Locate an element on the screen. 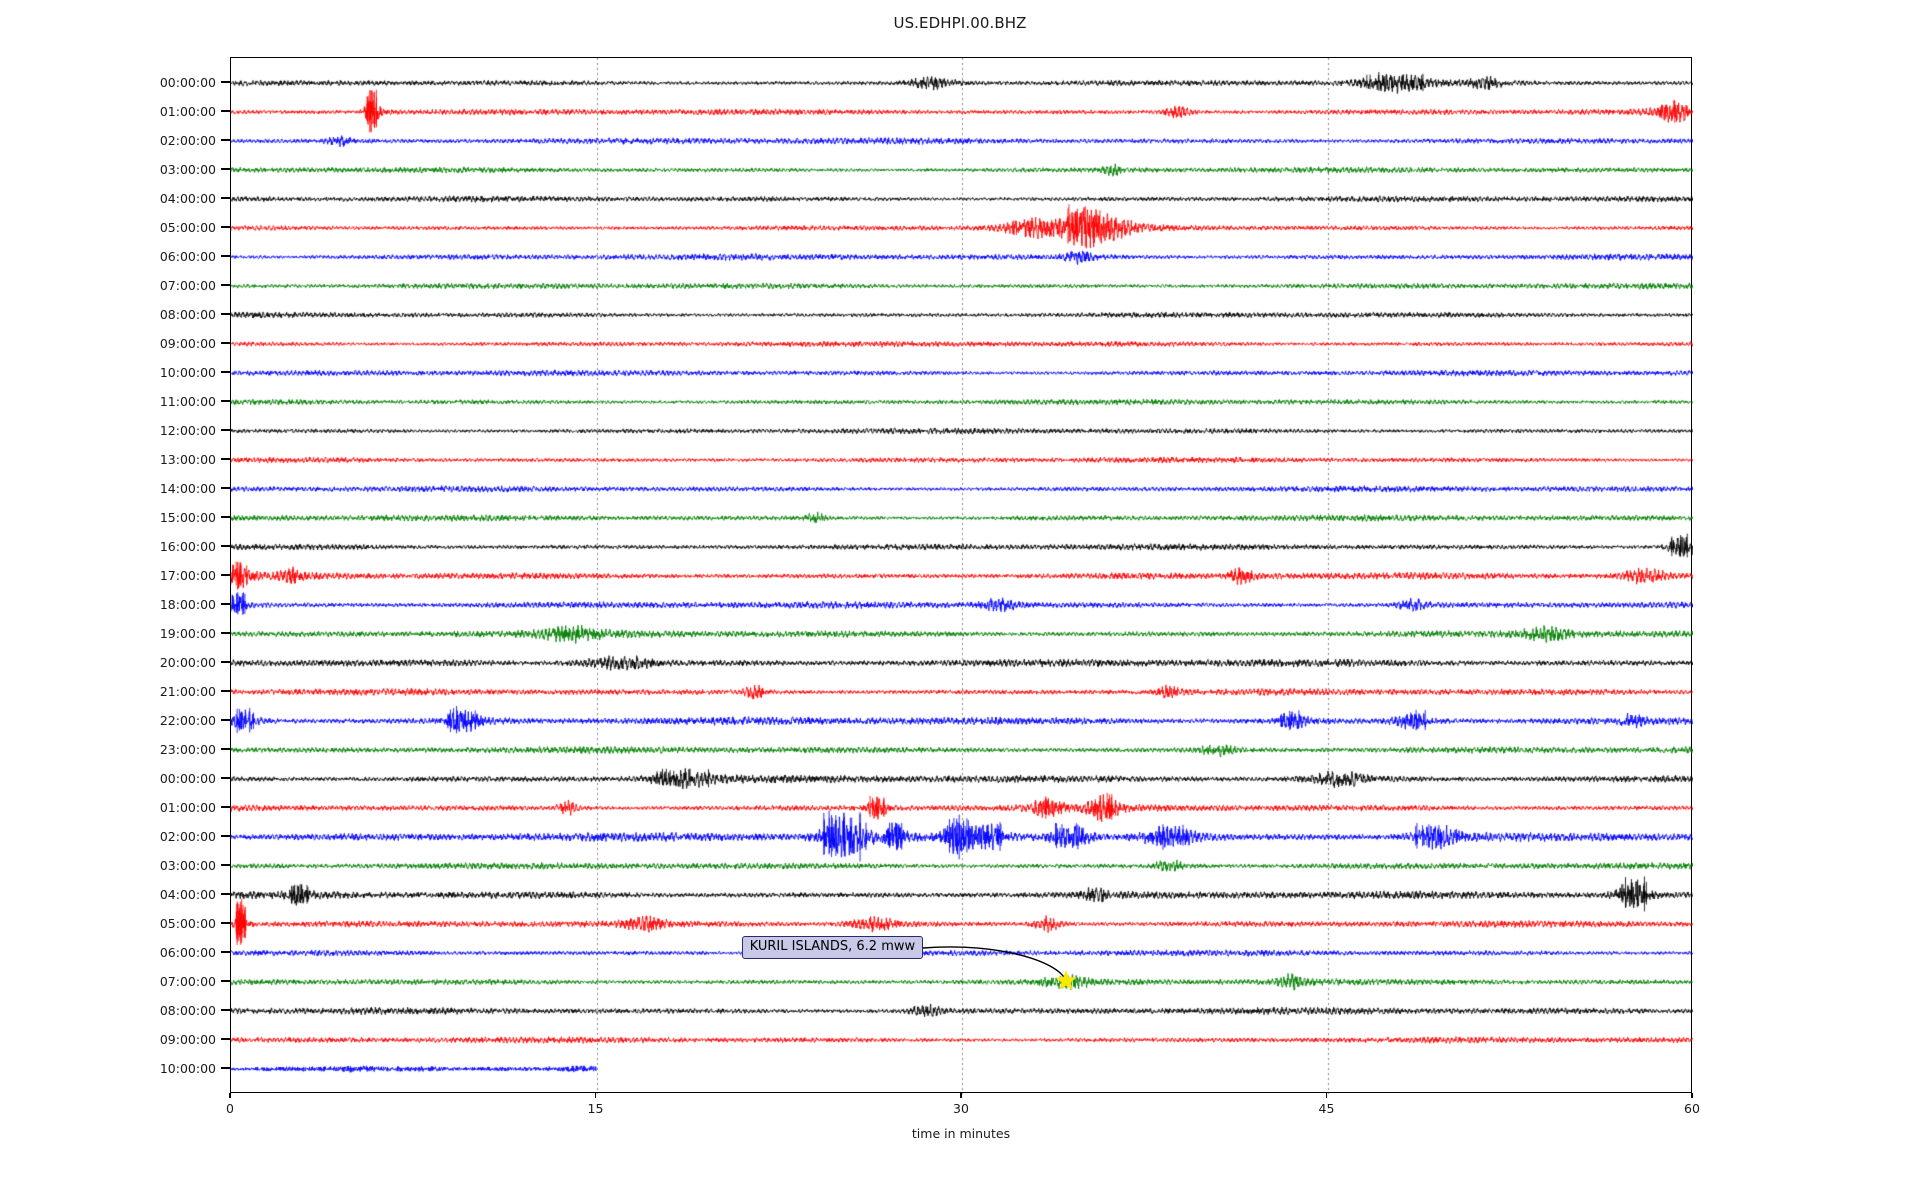  y-axis-tick-5: 05:00:00 is located at coordinates (195, 227).